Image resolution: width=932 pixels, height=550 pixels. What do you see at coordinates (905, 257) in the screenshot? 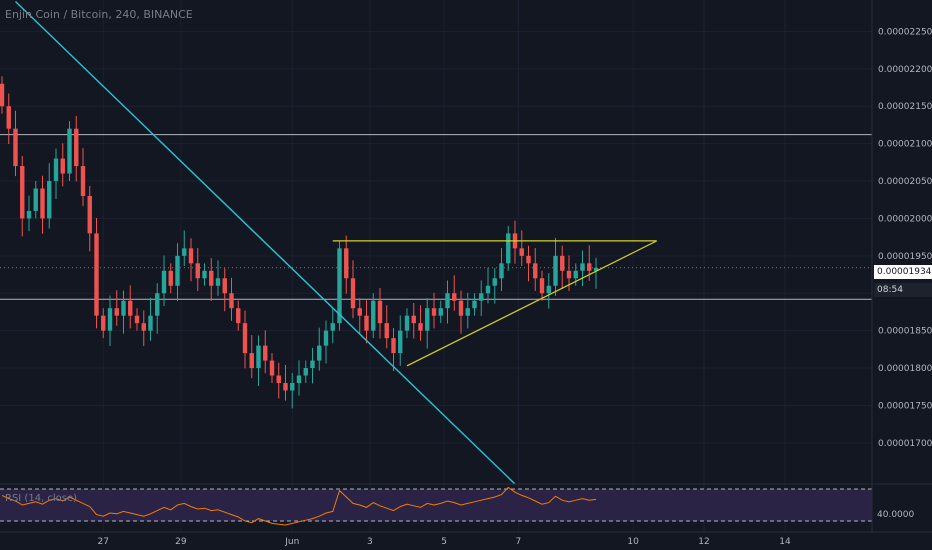
I see `price-tick-label: 0.00001950` at bounding box center [905, 257].